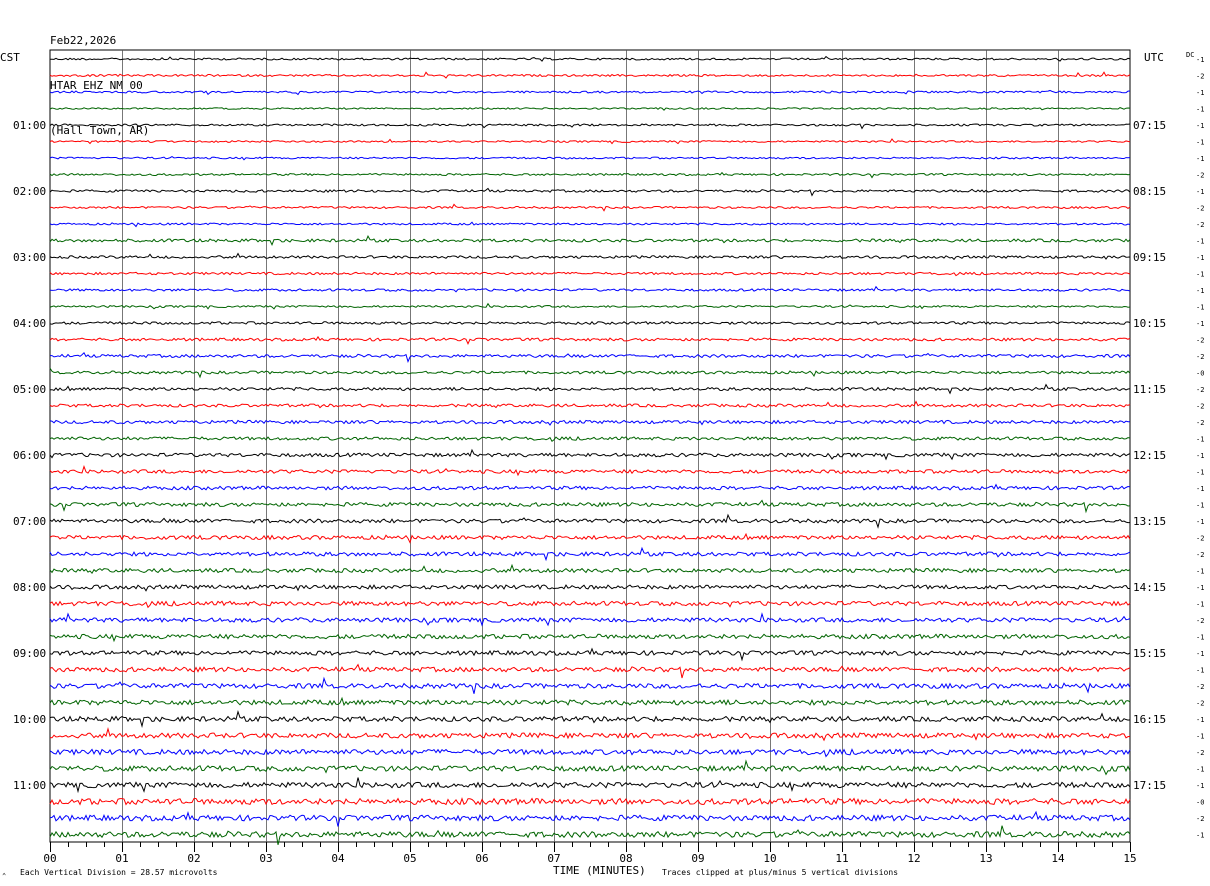 The width and height of the screenshot is (1210, 886). I want to click on left-time-label: 06:00, so click(29, 455).